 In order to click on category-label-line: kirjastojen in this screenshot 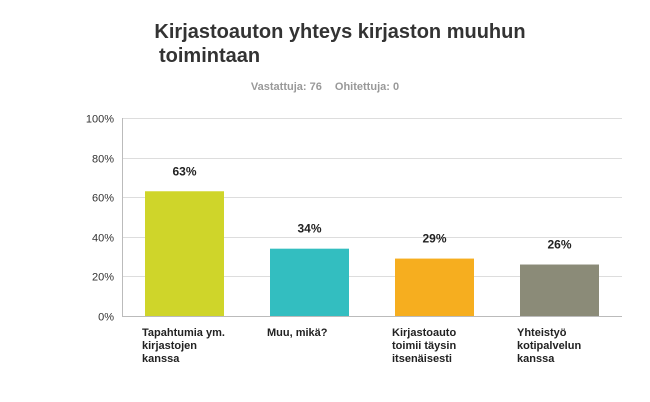, I will do `click(169, 346)`.